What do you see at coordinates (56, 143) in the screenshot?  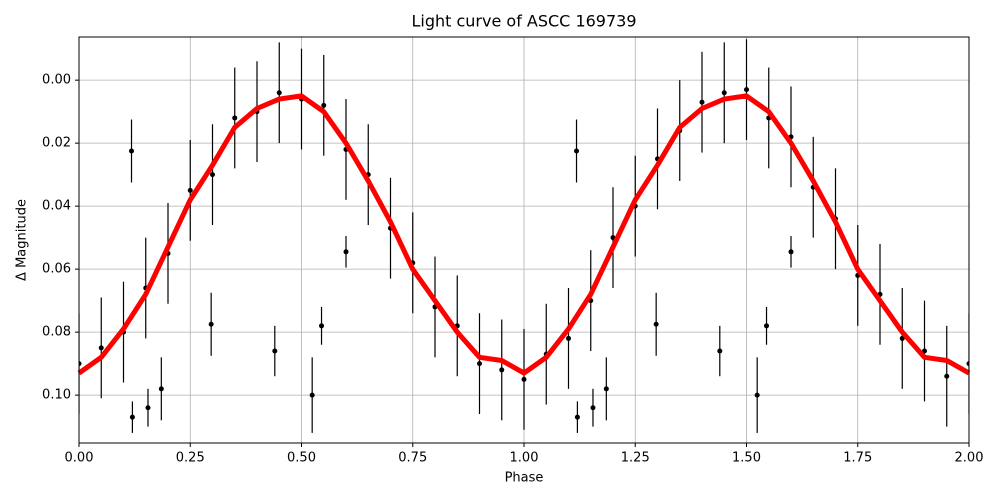 I see `y-tick-label: 0.02` at bounding box center [56, 143].